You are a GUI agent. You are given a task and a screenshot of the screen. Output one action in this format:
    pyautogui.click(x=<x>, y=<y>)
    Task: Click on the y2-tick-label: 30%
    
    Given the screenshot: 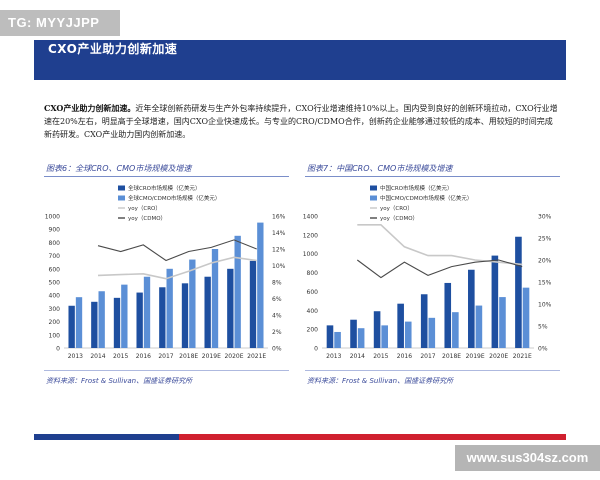 What is the action you would take?
    pyautogui.click(x=545, y=217)
    